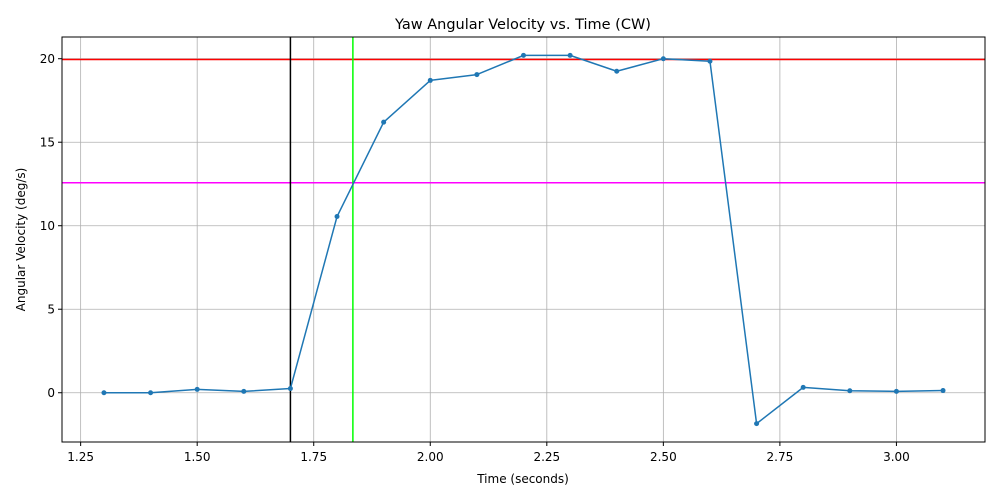 The height and width of the screenshot is (500, 1000). Describe the element at coordinates (546, 457) in the screenshot. I see `x-tick-label: 2.25` at that location.